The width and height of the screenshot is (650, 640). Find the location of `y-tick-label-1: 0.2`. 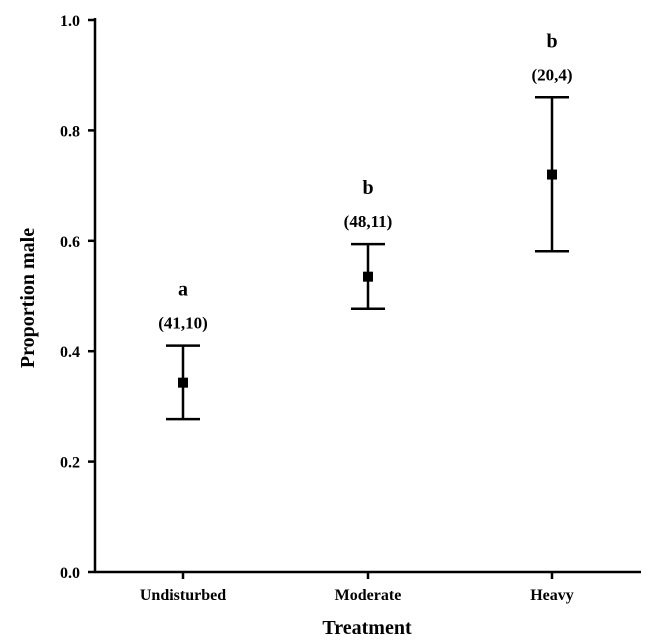

y-tick-label-1: 0.2 is located at coordinates (70, 463).